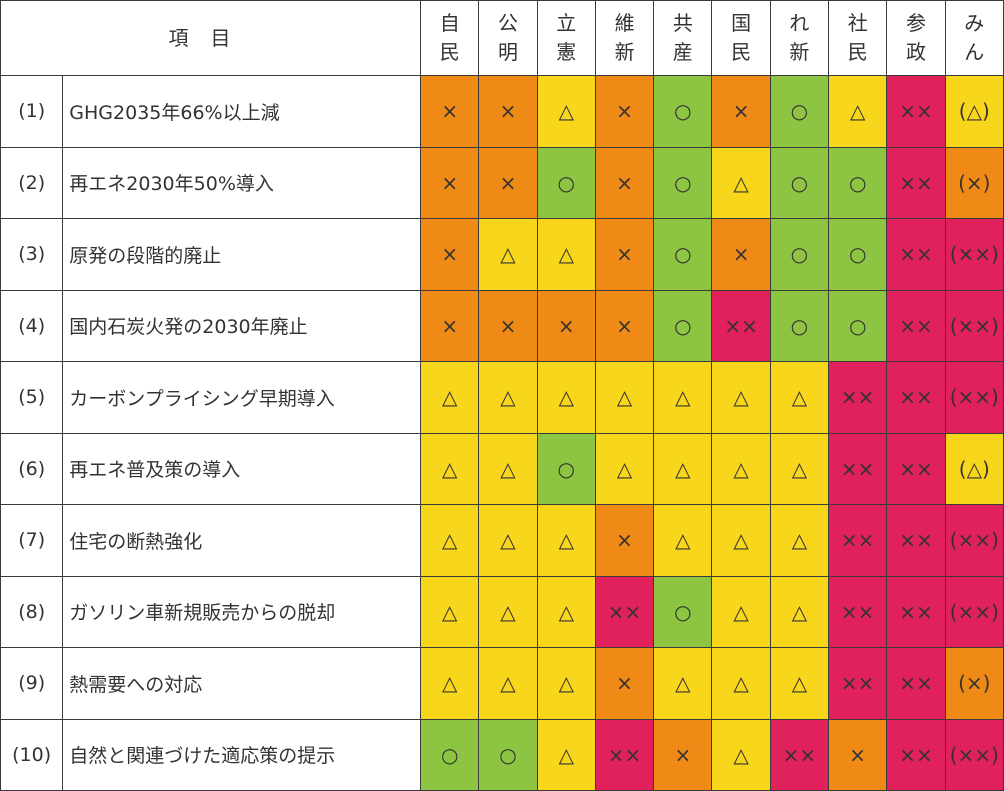 This screenshot has height=791, width=1004. What do you see at coordinates (242, 611) in the screenshot?
I see `row-label: ガソリン車新規販売からの脱却` at bounding box center [242, 611].